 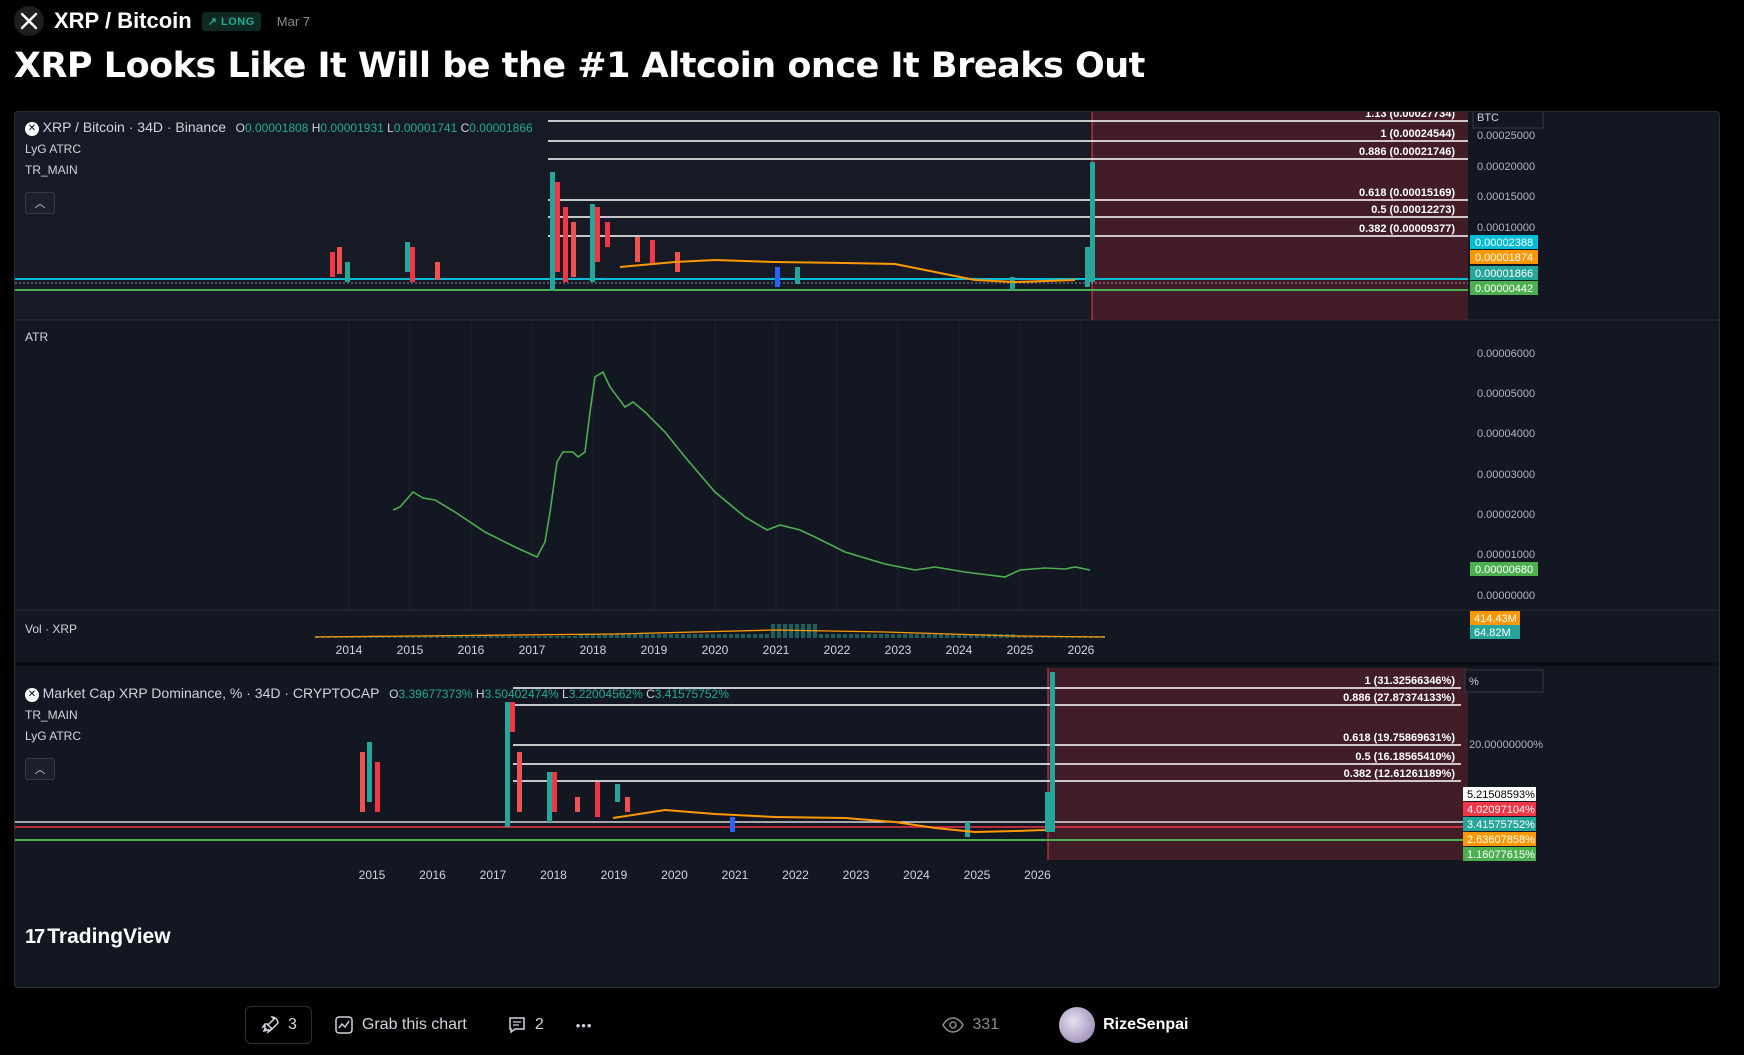 What do you see at coordinates (565, 694) in the screenshot?
I see `low-label: L` at bounding box center [565, 694].